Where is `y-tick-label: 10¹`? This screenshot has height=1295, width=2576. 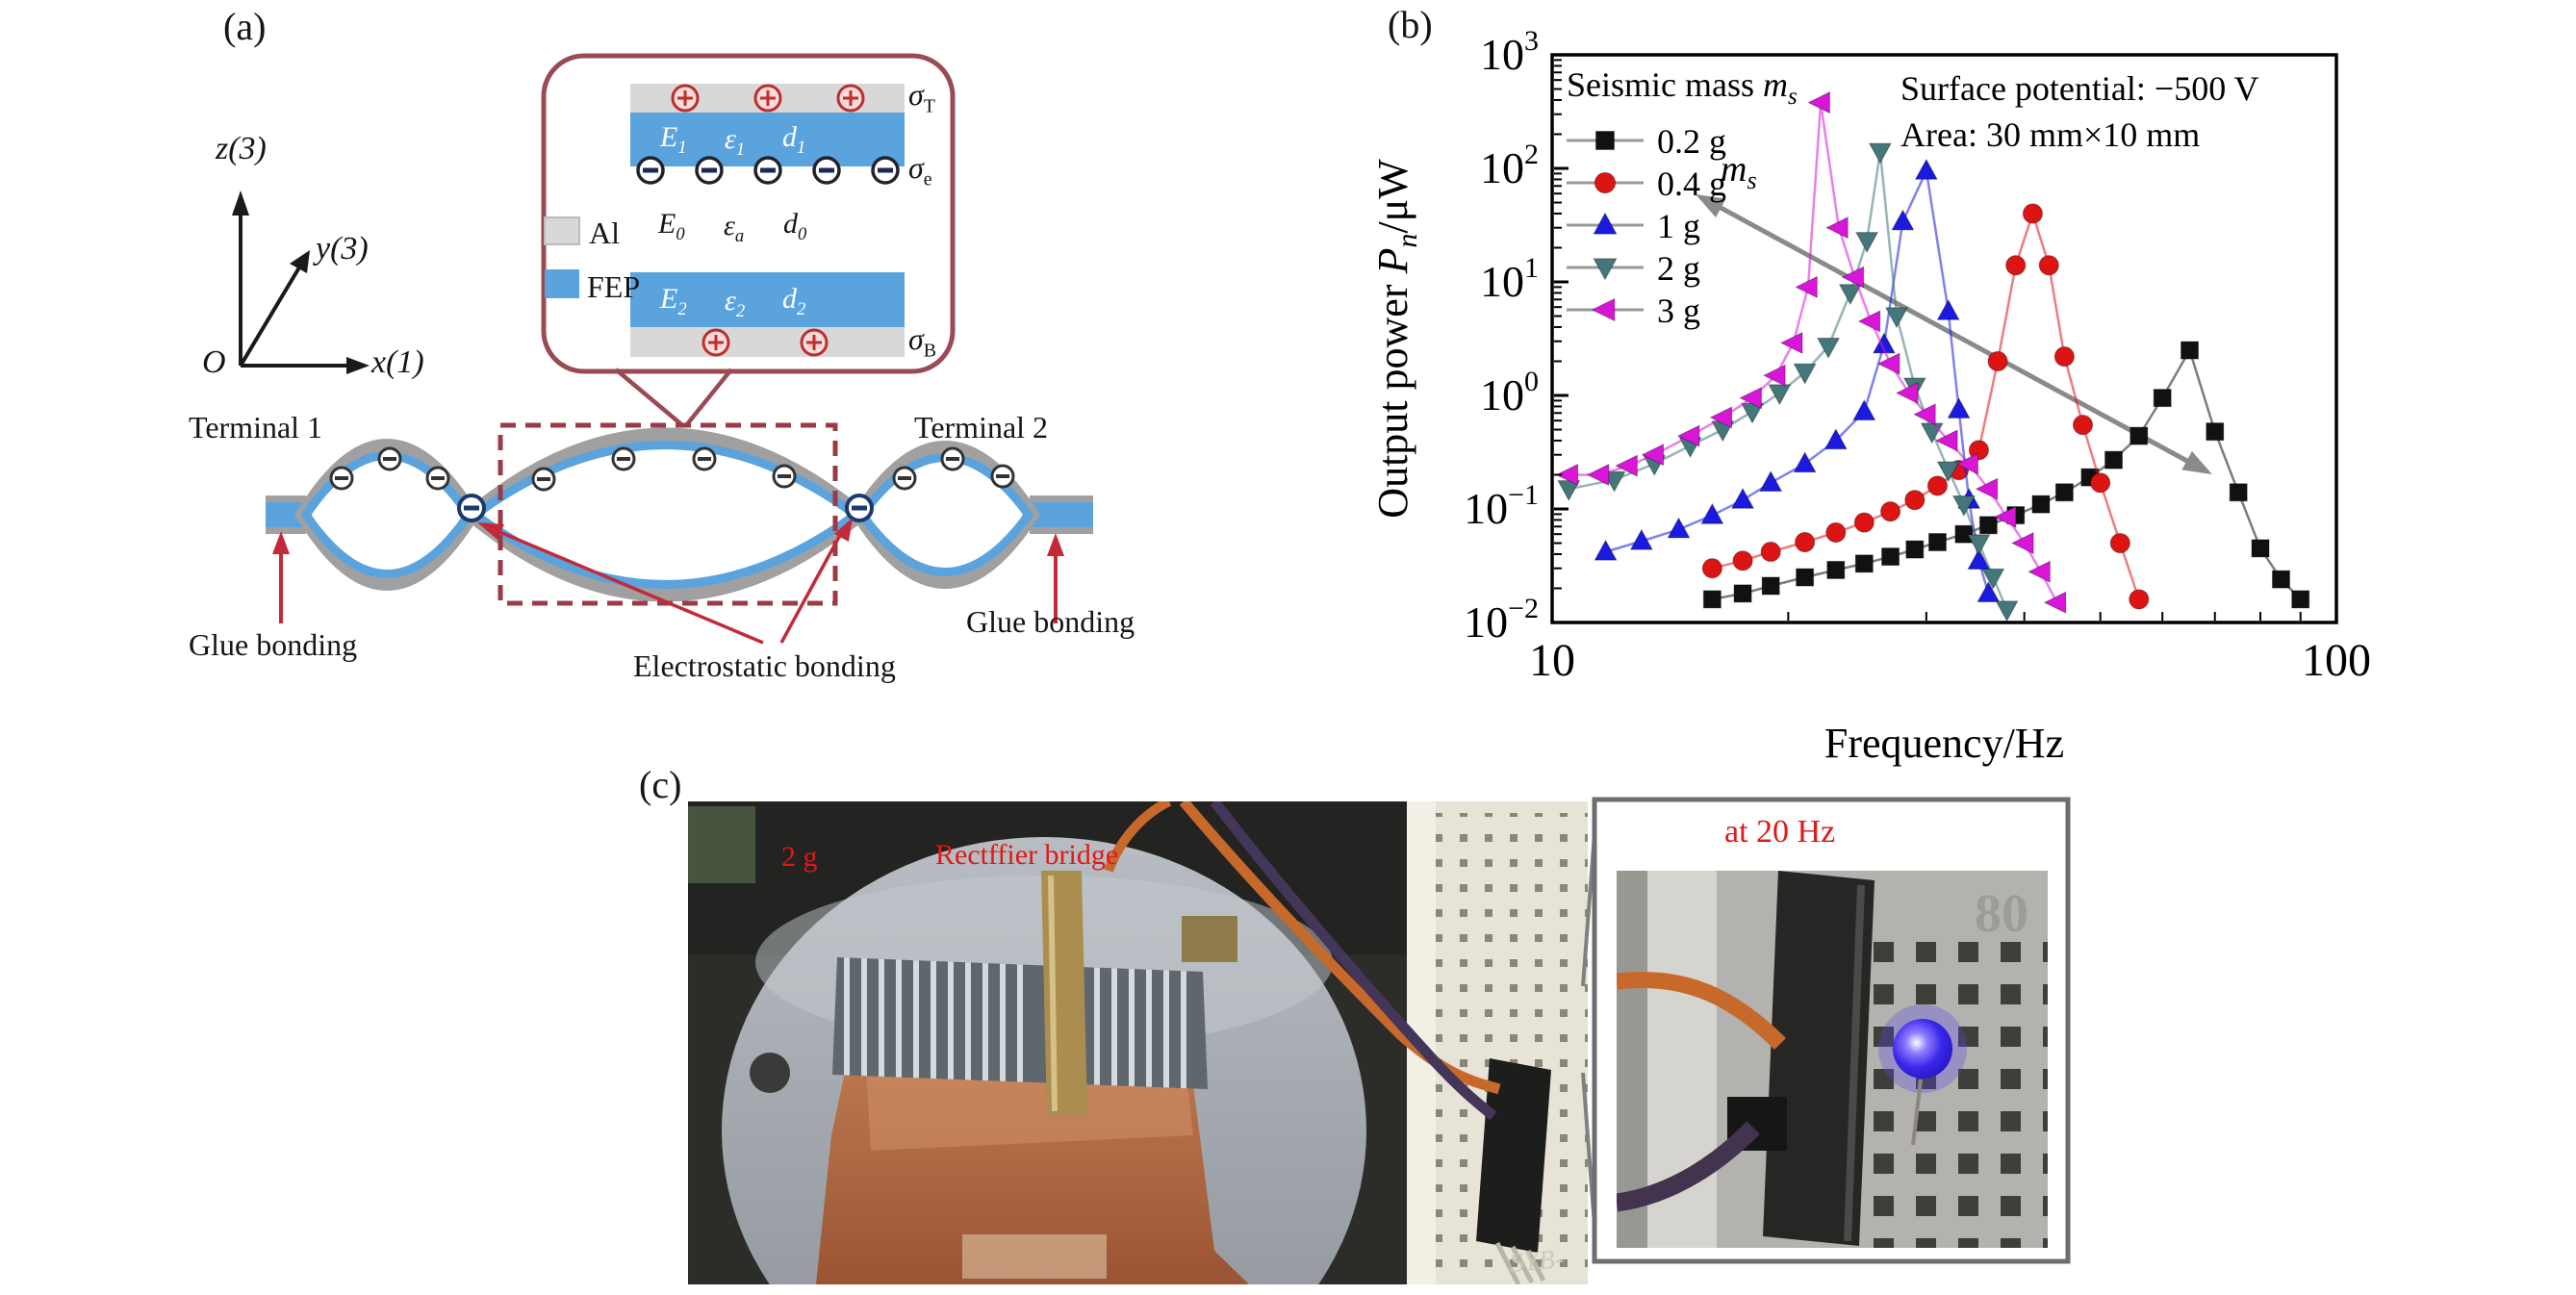 y-tick-label: 10¹ is located at coordinates (1509, 279).